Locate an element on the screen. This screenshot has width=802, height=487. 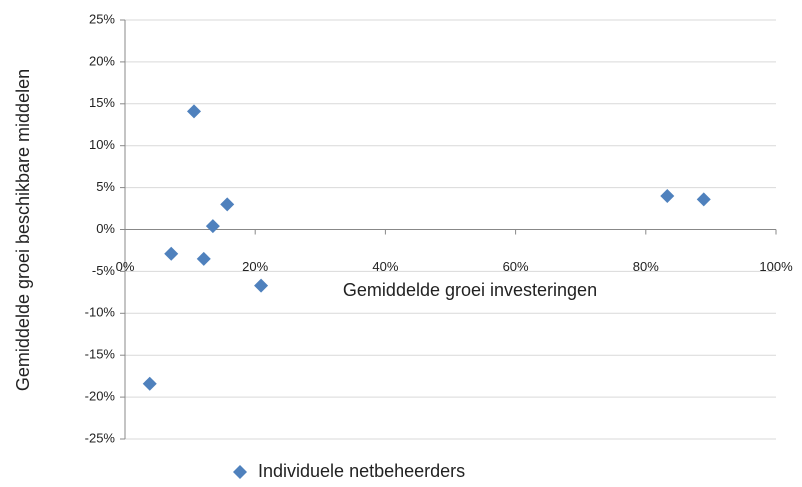
x-tick-label: 100% is located at coordinates (776, 266).